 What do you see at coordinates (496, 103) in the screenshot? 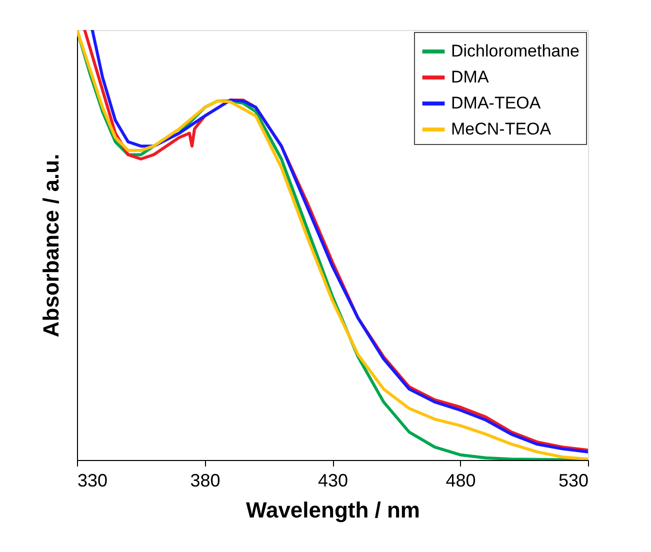
I see `legend-label: DMA-TEOA` at bounding box center [496, 103].